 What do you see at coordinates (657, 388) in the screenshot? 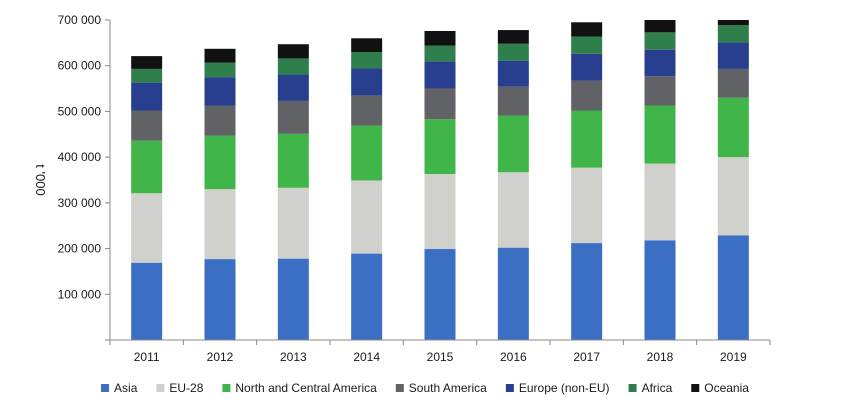
I see `legend-label: Africa` at bounding box center [657, 388].